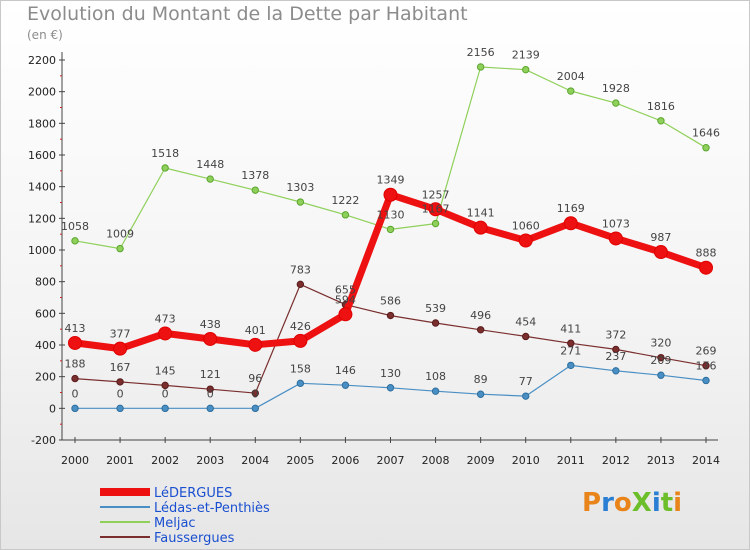 The image size is (750, 550). I want to click on y-tick-label: 1800, so click(42, 123).